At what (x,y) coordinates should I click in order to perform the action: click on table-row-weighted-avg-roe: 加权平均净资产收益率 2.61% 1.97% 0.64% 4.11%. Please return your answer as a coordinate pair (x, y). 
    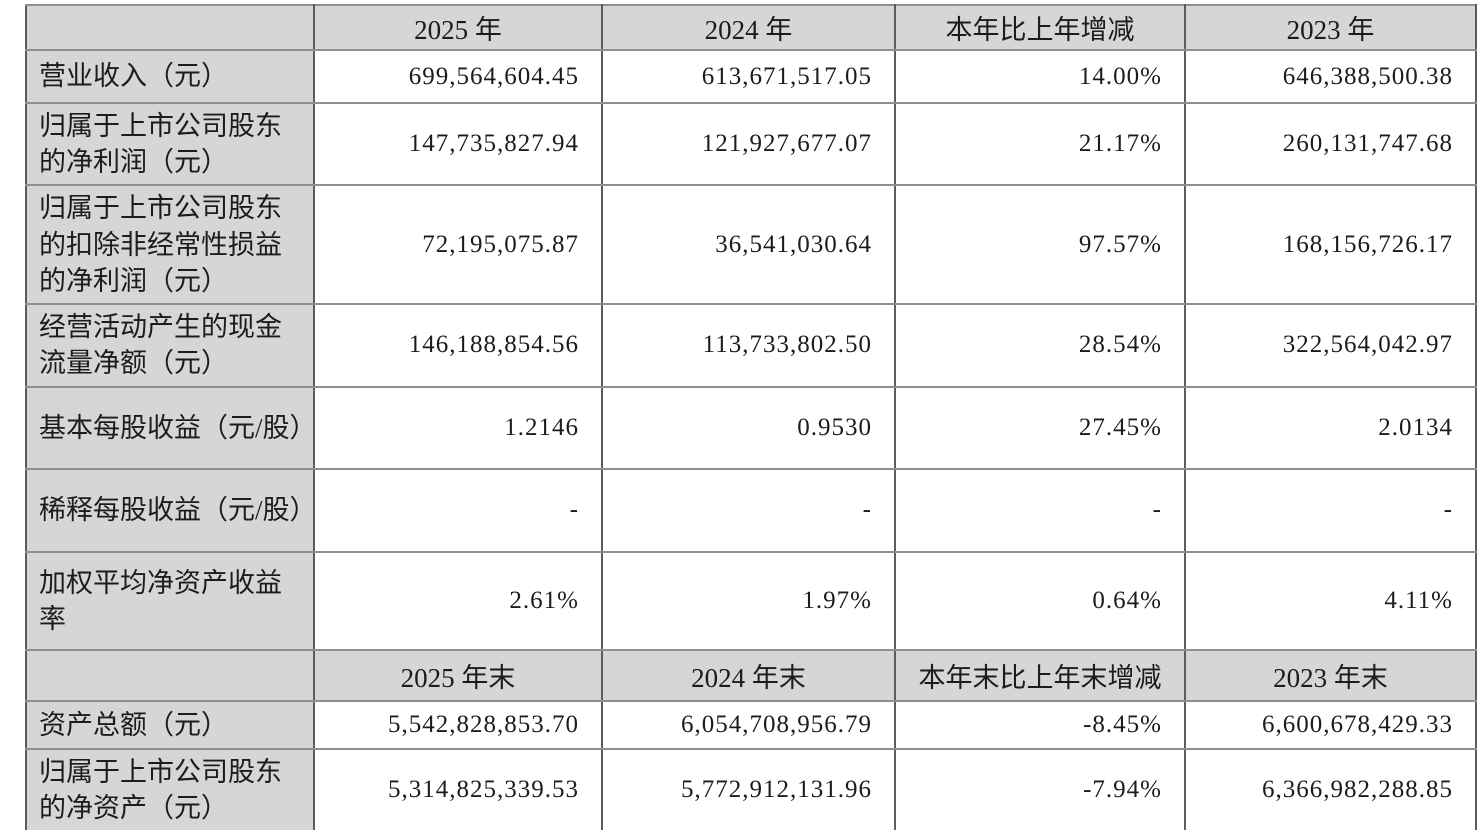
    Looking at the image, I should click on (751, 600).